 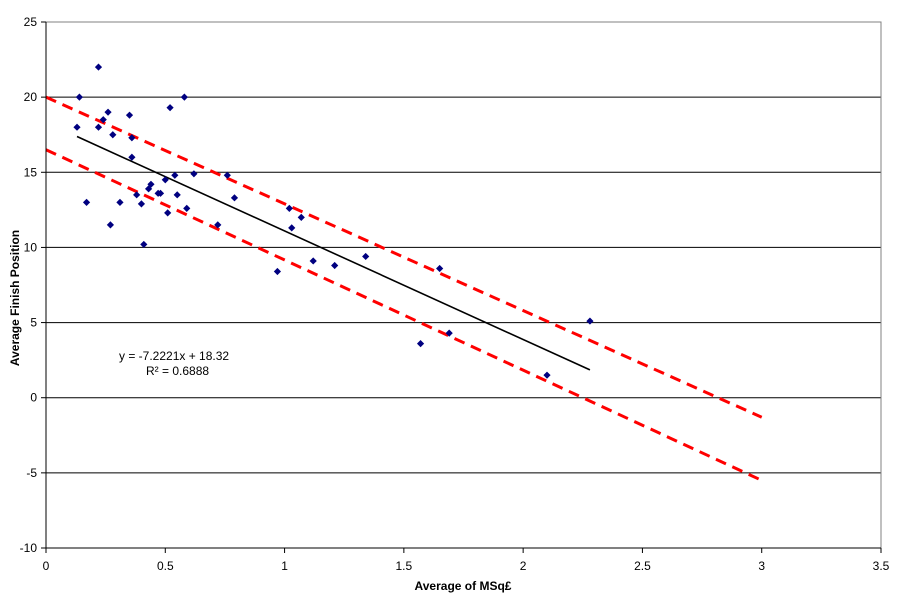 I want to click on y-tick-label: -5, so click(x=31, y=473).